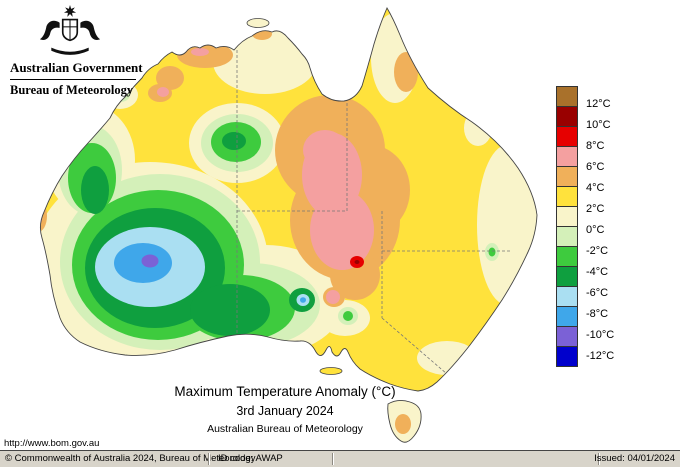 The height and width of the screenshot is (467, 680). What do you see at coordinates (595, 146) in the screenshot?
I see `legend-label: 8°C` at bounding box center [595, 146].